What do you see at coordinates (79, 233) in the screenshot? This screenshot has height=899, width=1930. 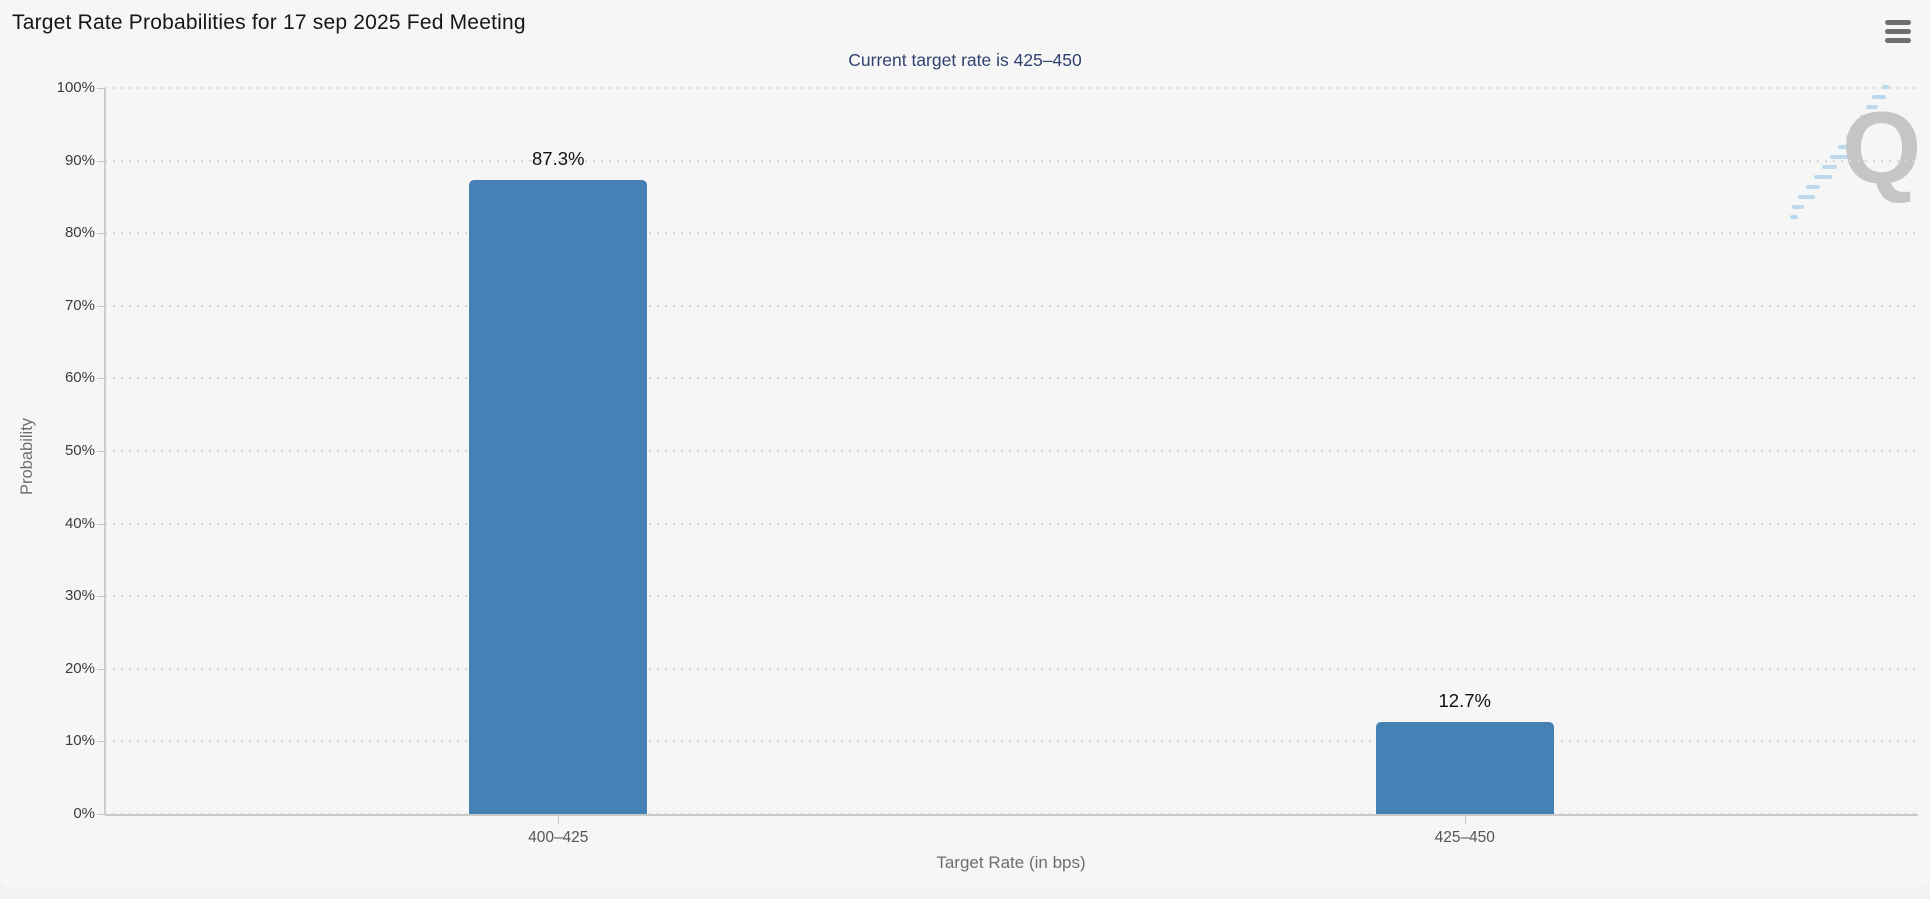 I see `y-tick-label: 80%` at bounding box center [79, 233].